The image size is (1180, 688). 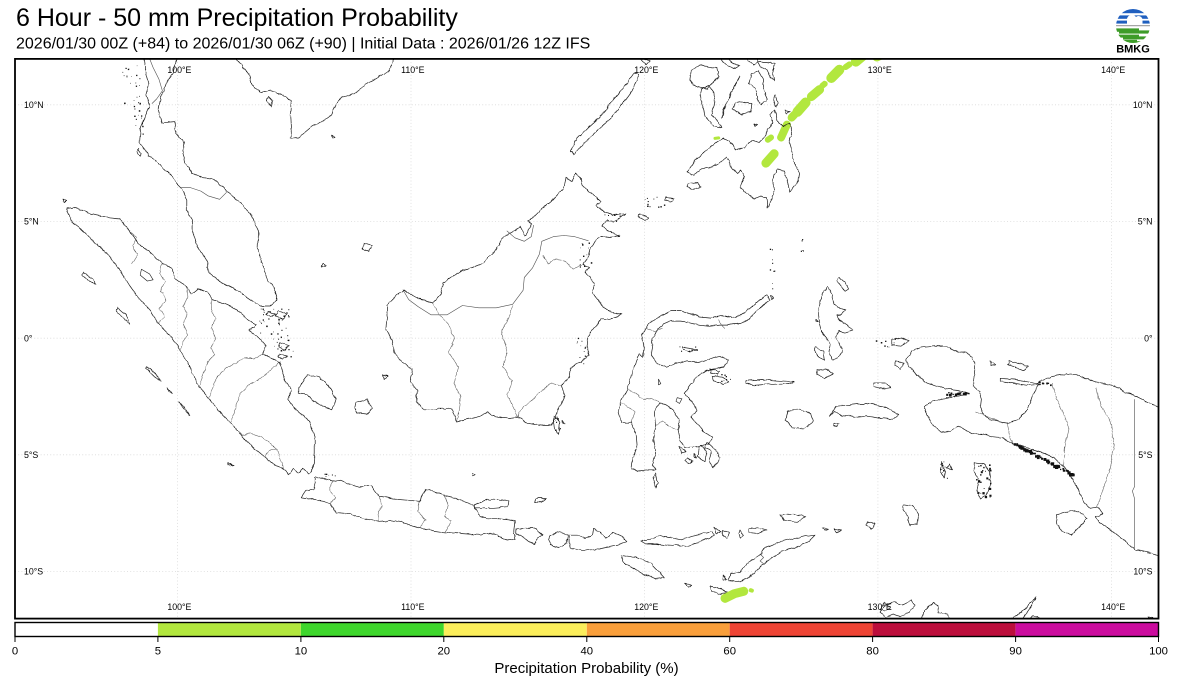 What do you see at coordinates (158, 652) in the screenshot?
I see `svg-text: 5` at bounding box center [158, 652].